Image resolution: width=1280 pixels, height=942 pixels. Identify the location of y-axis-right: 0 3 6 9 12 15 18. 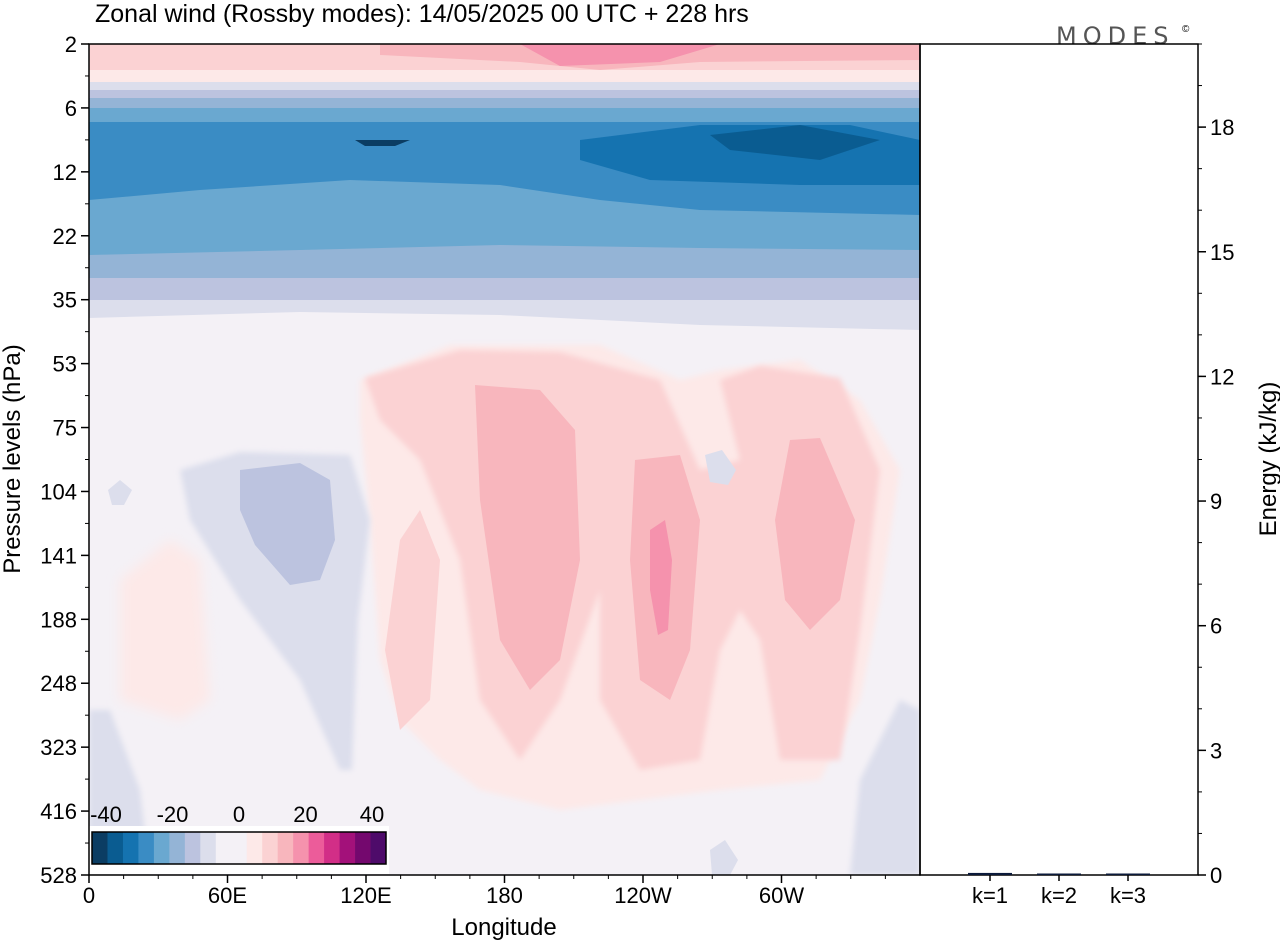
(1216, 465).